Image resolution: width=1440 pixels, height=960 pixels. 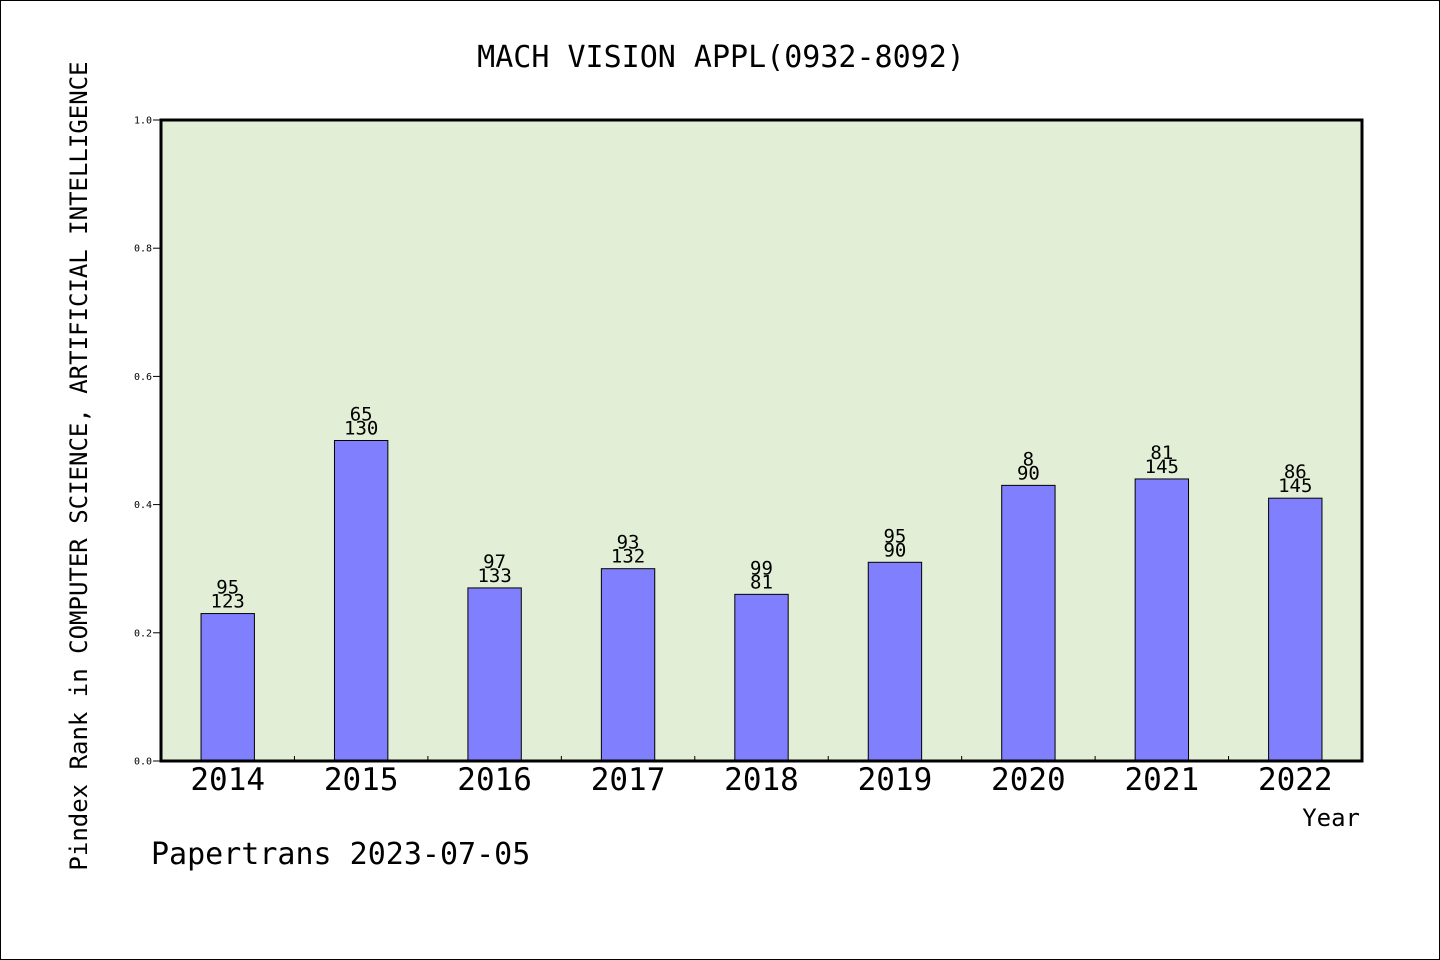 I want to click on bar-total-label: 81, so click(x=761, y=582).